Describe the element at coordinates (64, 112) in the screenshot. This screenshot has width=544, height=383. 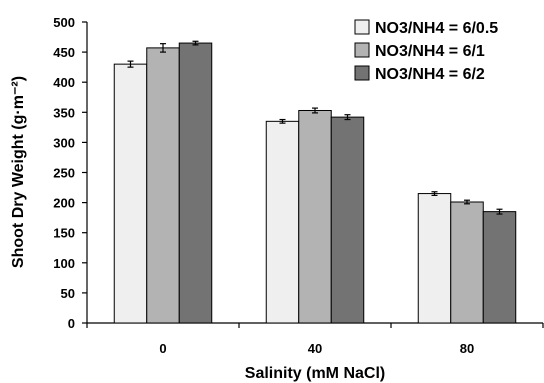
I see `y-tick-label: 350` at that location.